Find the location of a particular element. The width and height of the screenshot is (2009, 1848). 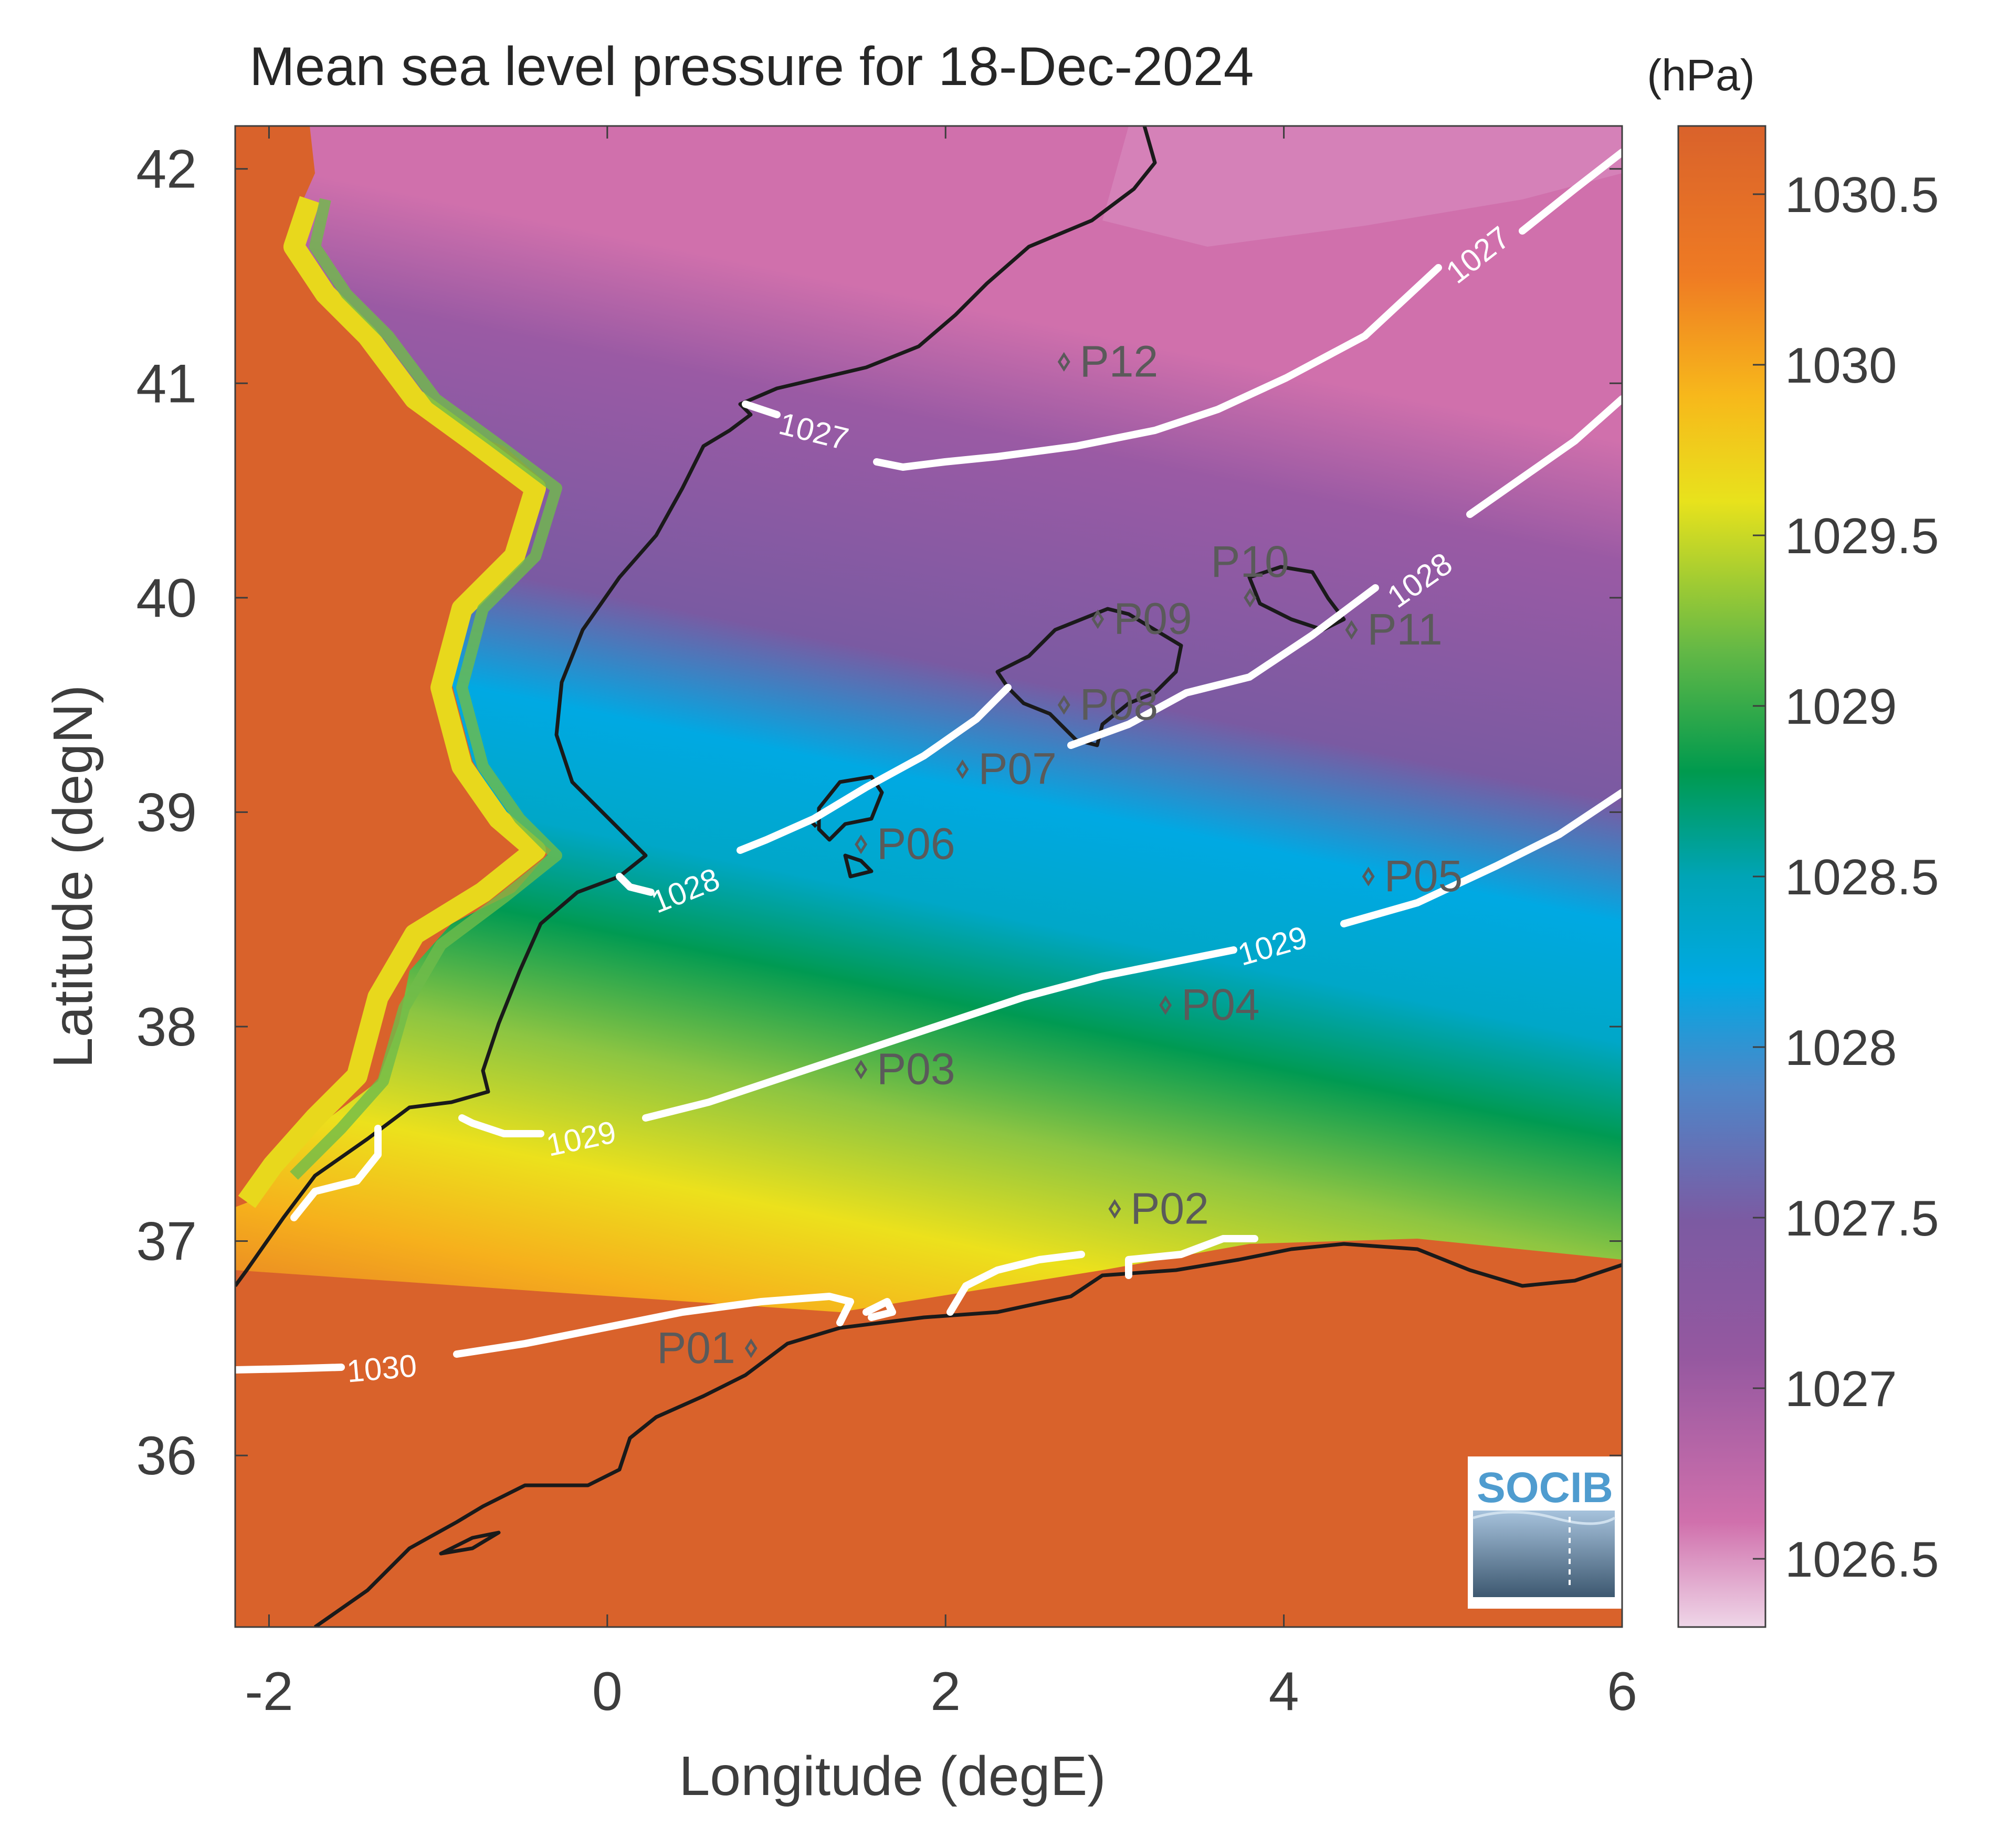

y-tick-label: 38 is located at coordinates (167, 1027).